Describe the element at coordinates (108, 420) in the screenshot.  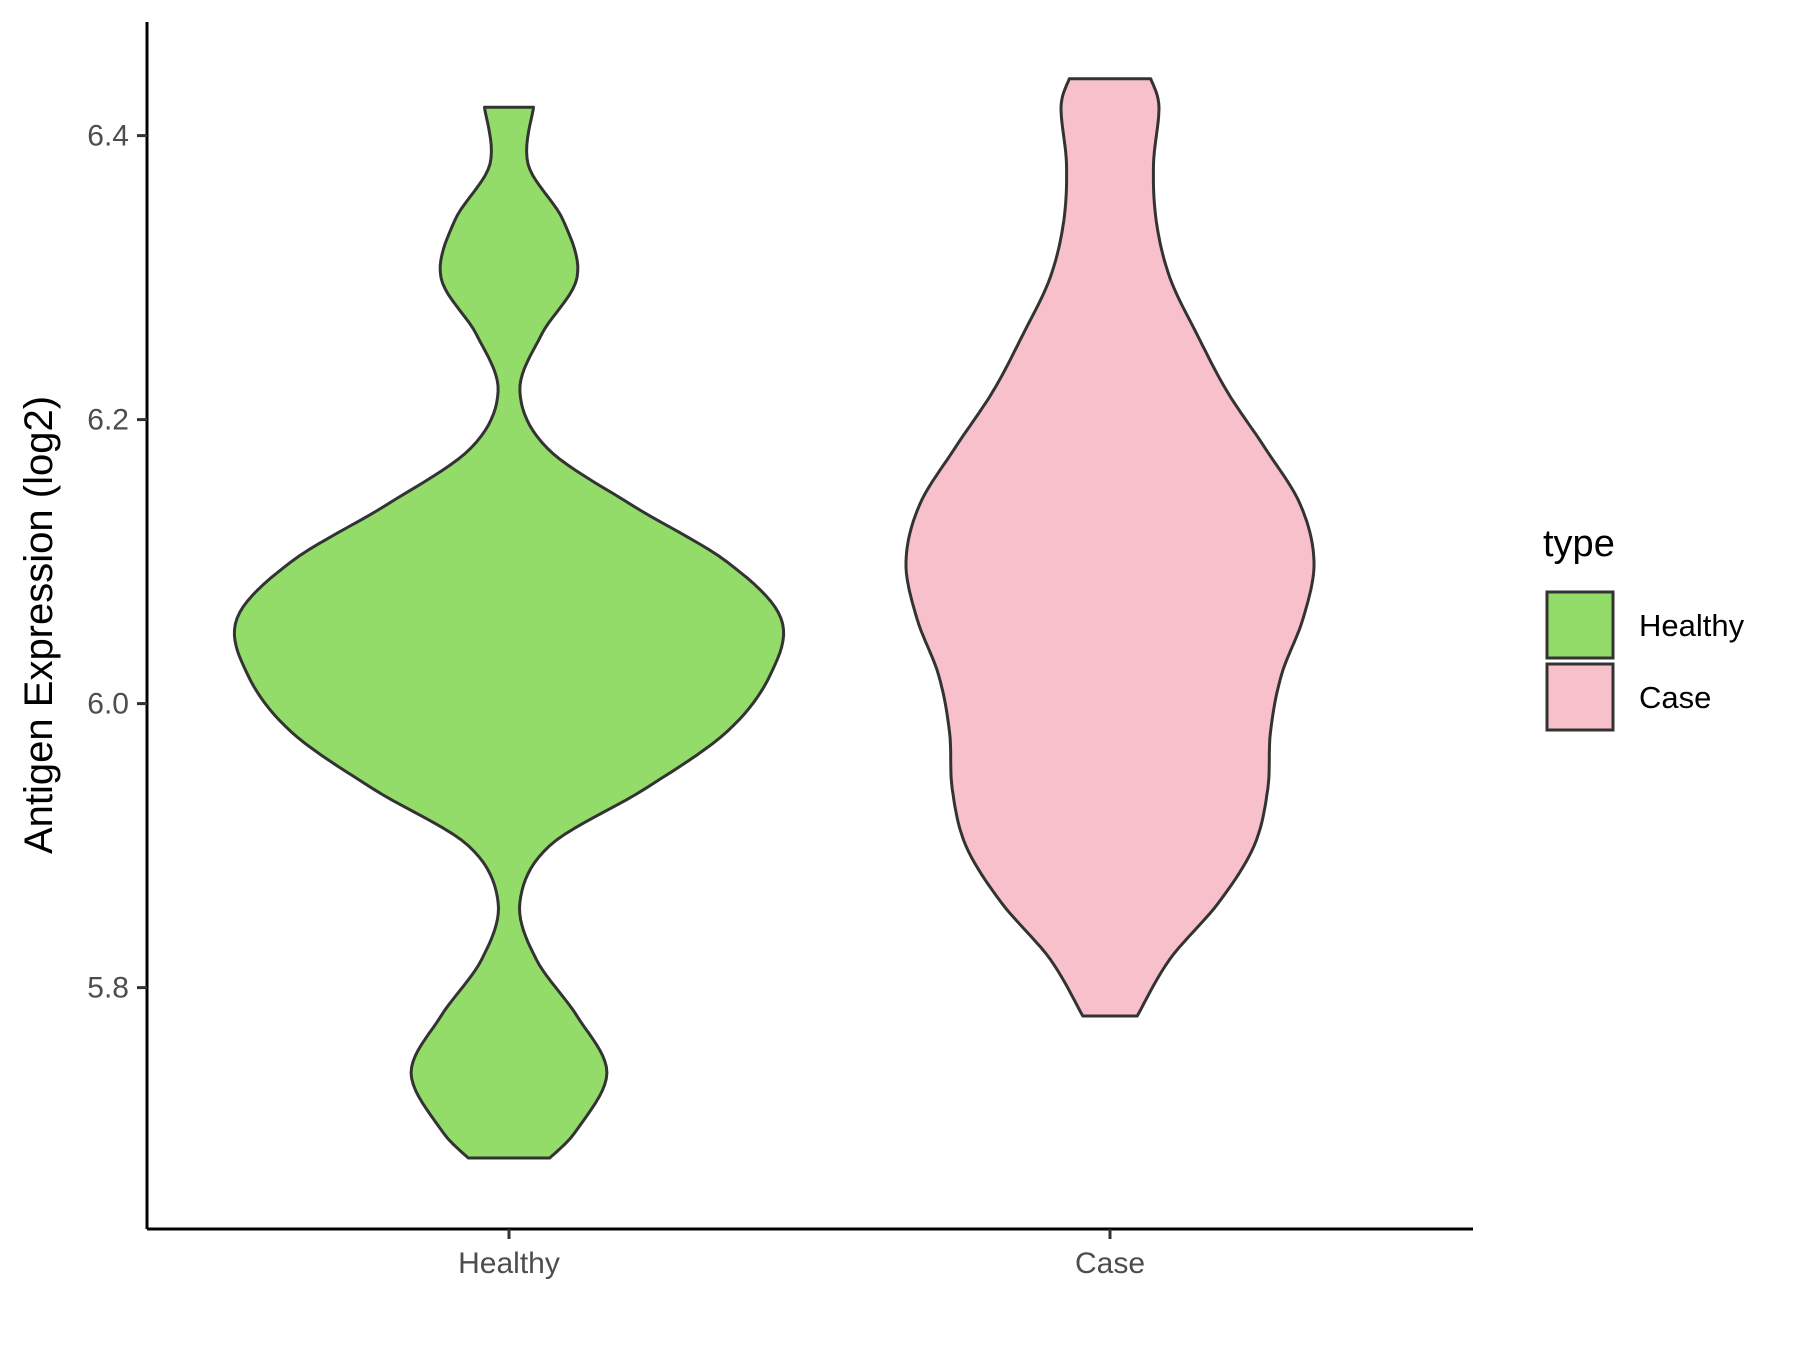
I see `y-tick-label: 6.2` at that location.